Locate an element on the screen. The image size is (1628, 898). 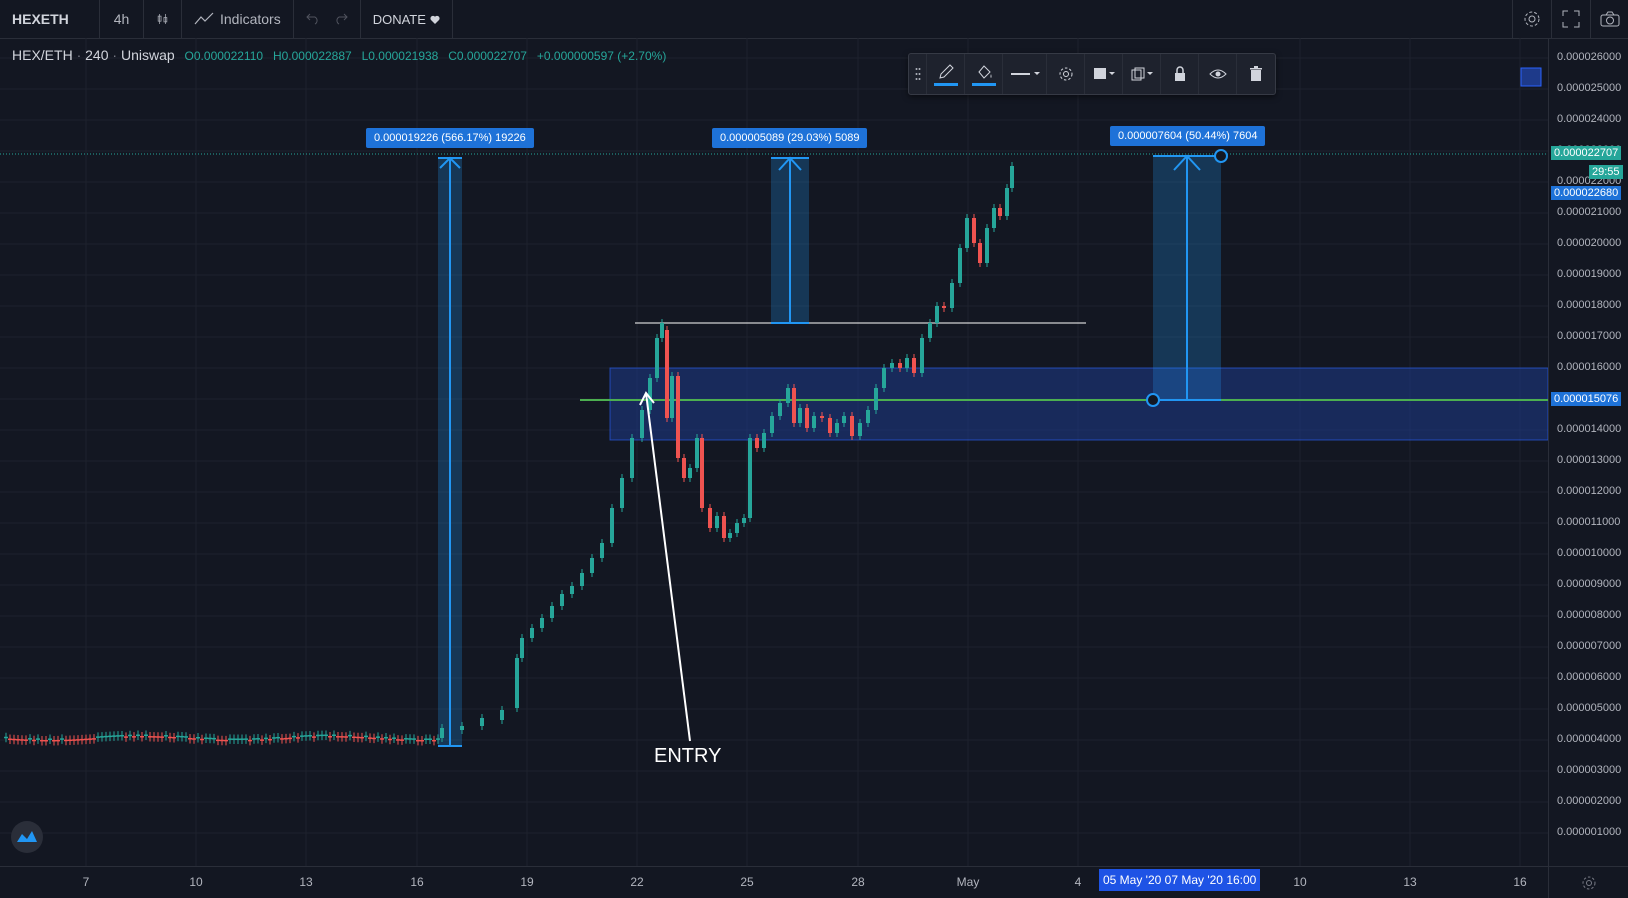
axis-settings-icon is located at coordinates (1589, 883).